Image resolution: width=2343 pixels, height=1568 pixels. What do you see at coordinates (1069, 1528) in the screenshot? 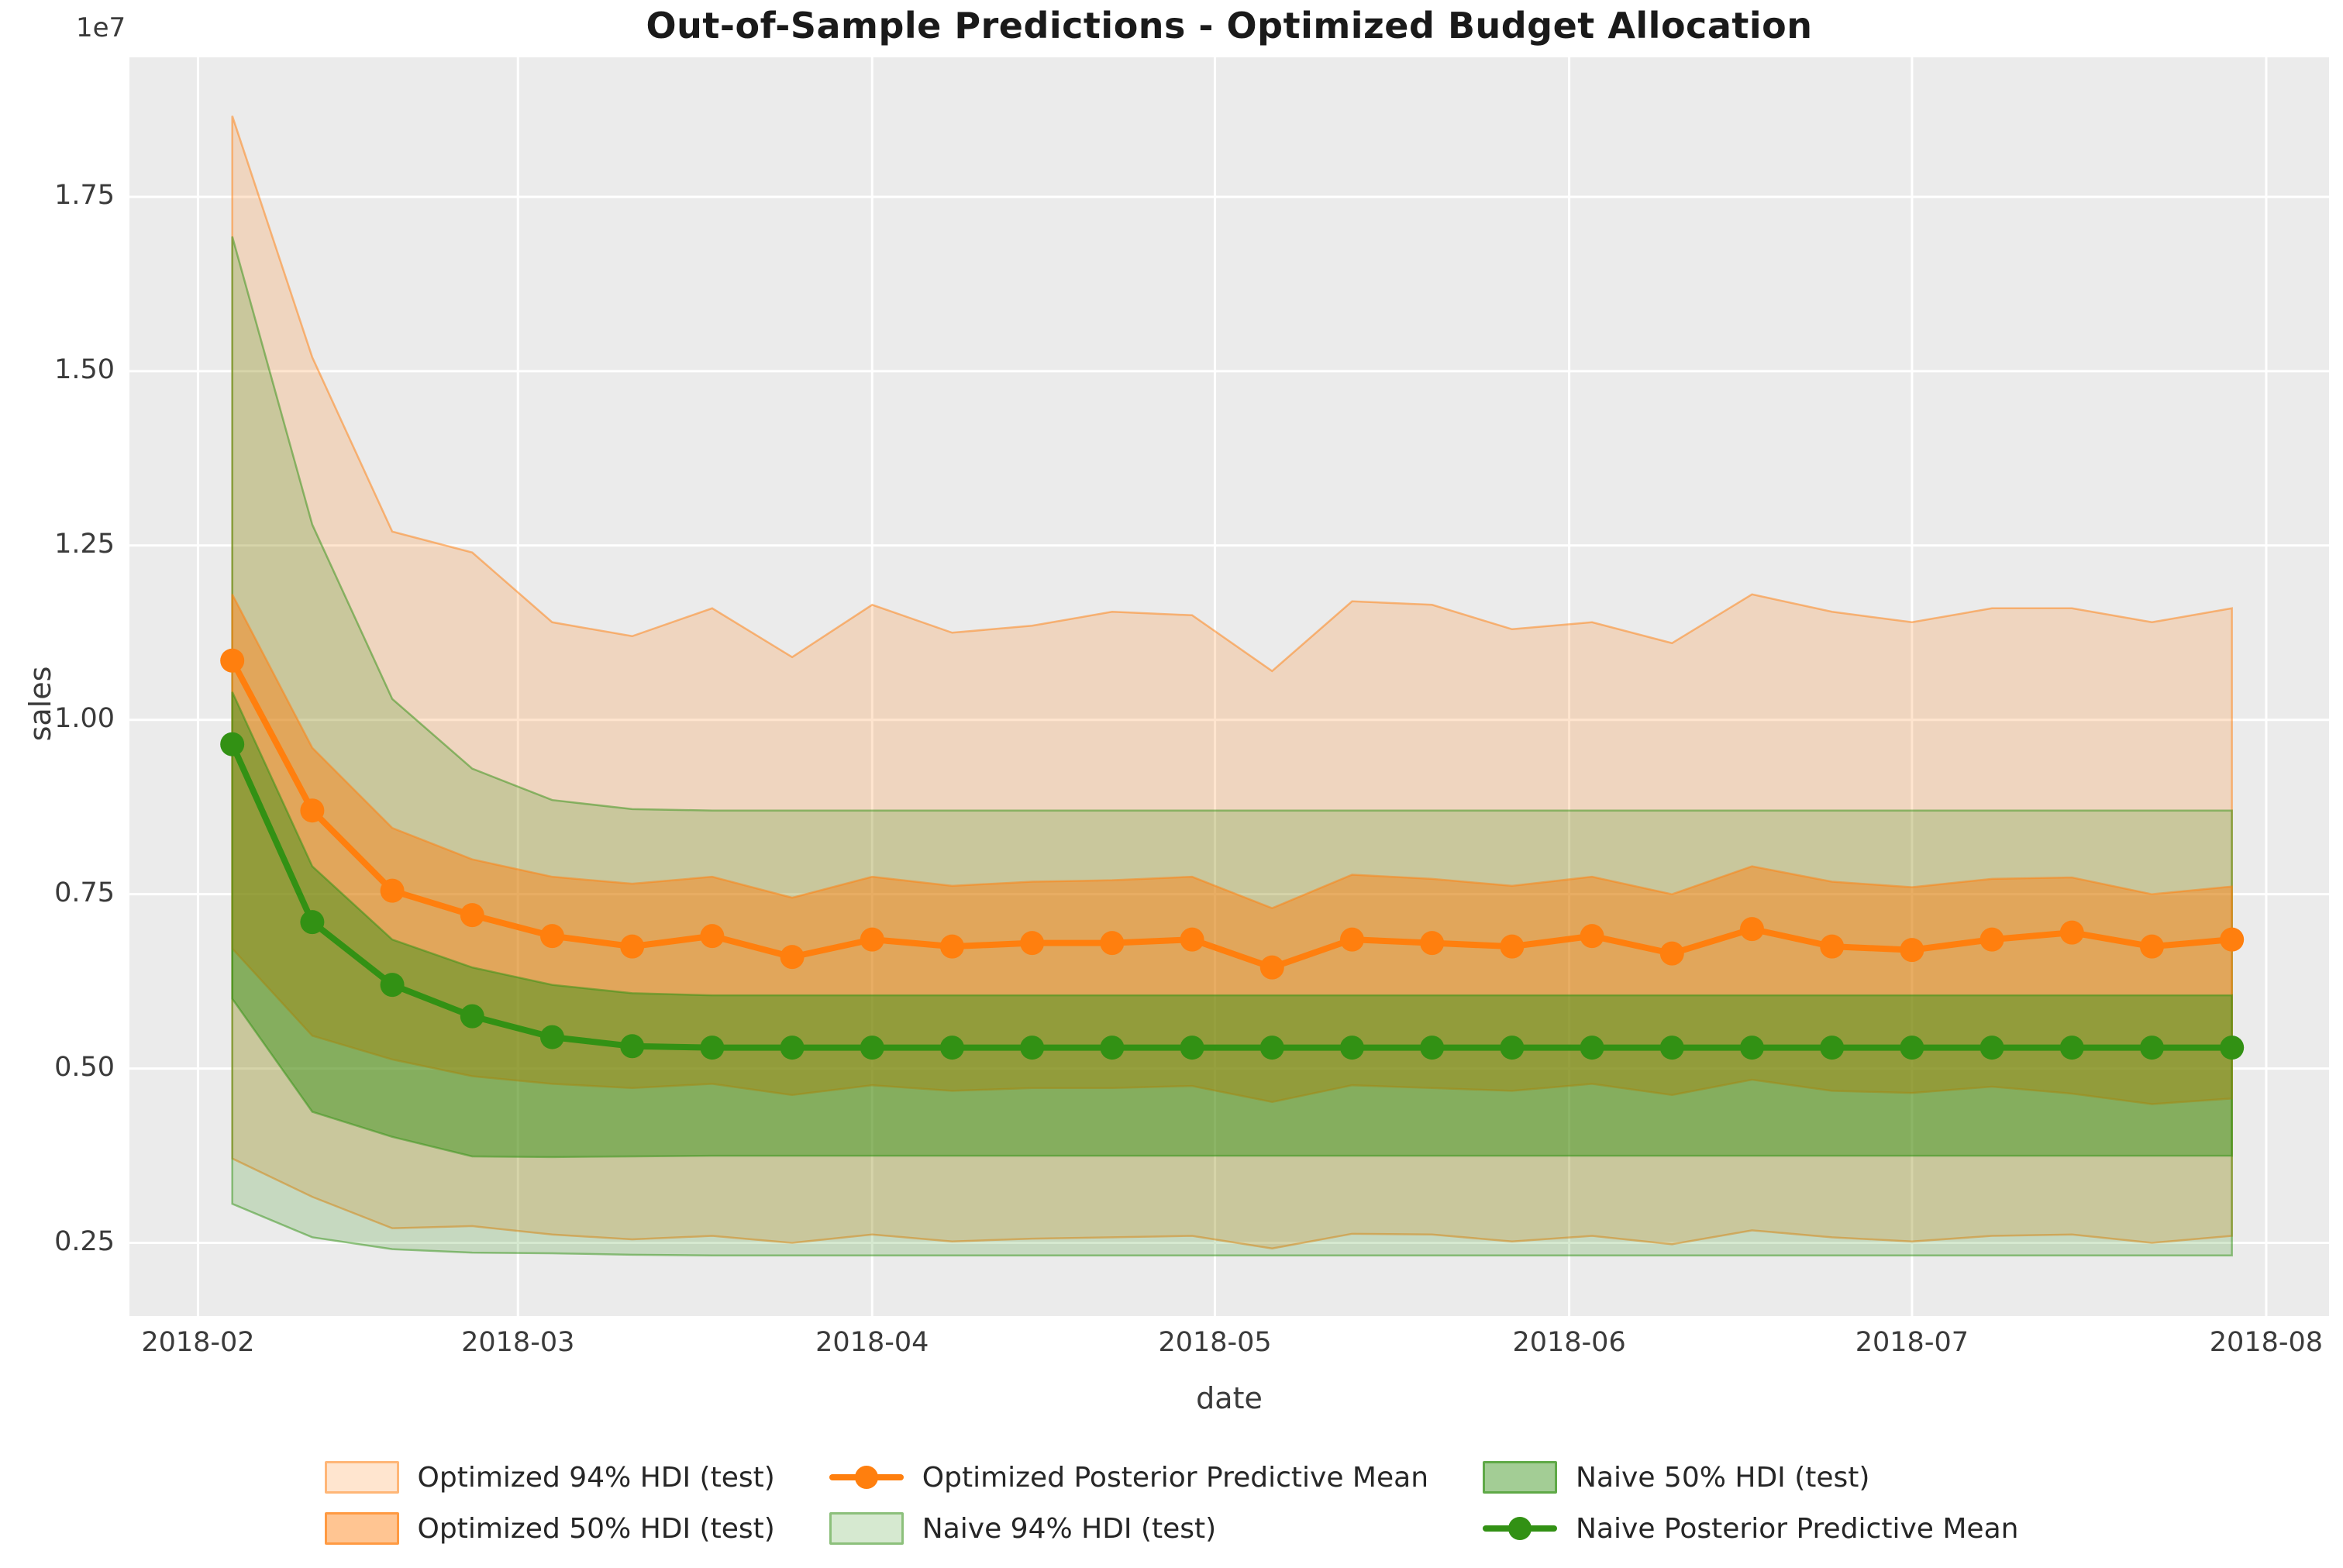
I see `legend-label: Naive 94% HDI (test)` at bounding box center [1069, 1528].